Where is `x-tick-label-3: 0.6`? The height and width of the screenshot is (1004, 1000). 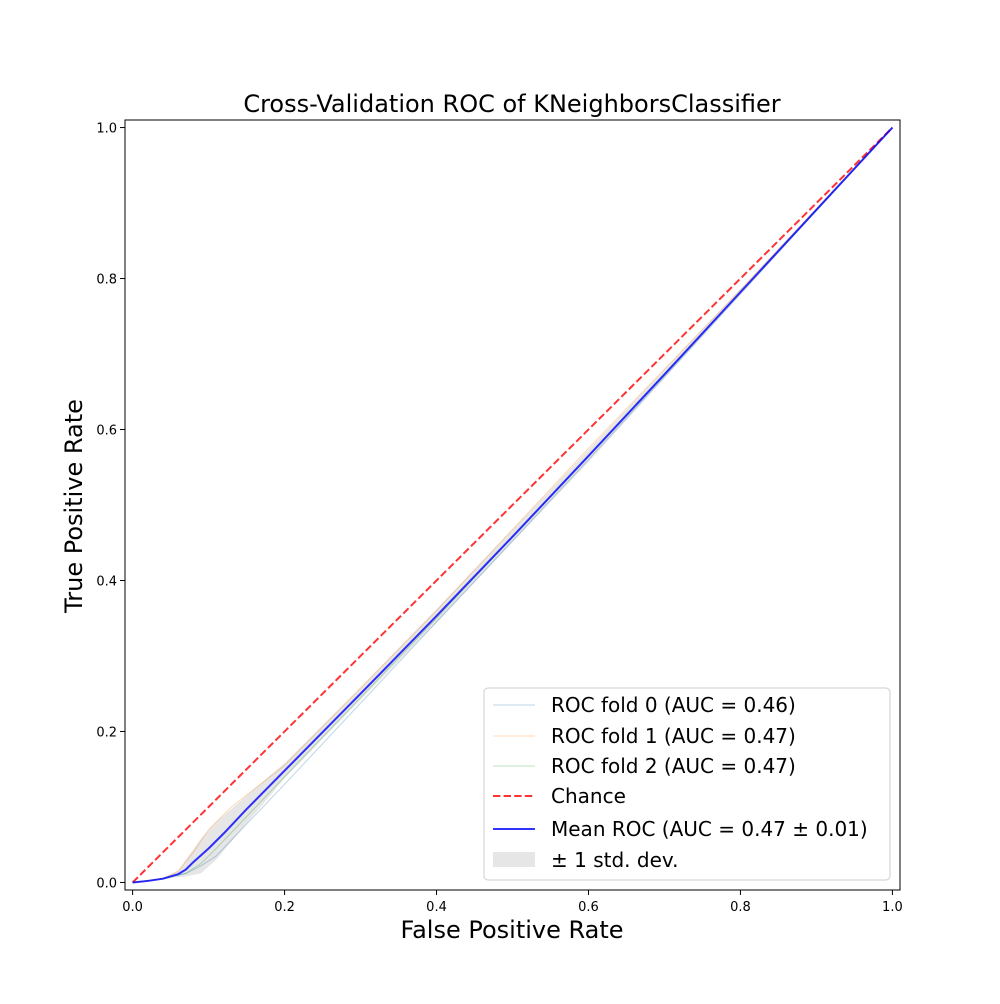
x-tick-label-3: 0.6 is located at coordinates (588, 907).